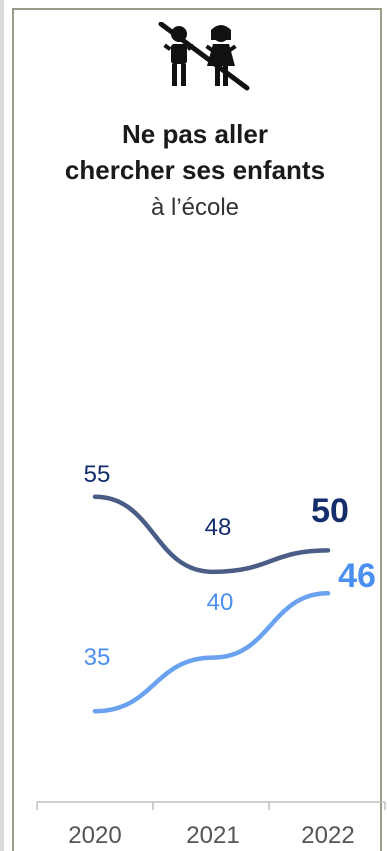 This screenshot has width=387, height=851. I want to click on label-s1-2022: 46, so click(357, 576).